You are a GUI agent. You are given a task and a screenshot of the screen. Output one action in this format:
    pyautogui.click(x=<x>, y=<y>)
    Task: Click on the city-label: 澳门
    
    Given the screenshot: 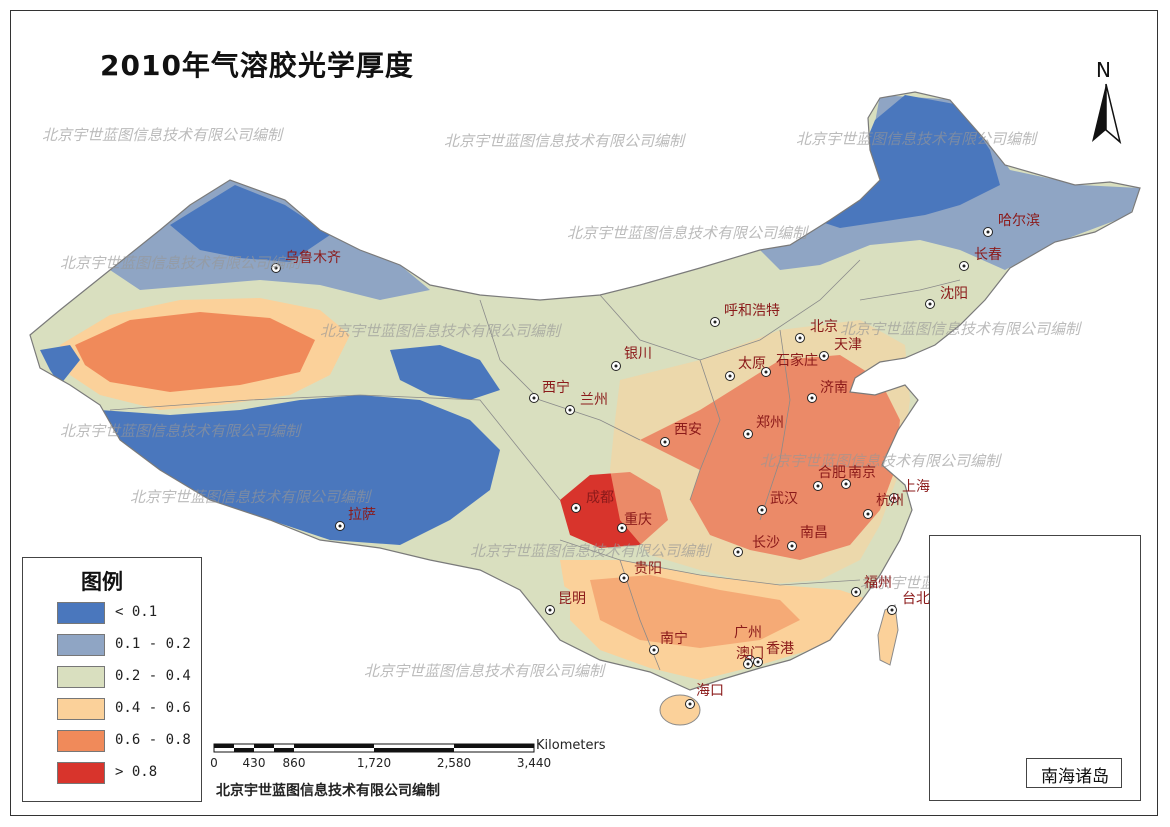 What is the action you would take?
    pyautogui.click(x=750, y=654)
    